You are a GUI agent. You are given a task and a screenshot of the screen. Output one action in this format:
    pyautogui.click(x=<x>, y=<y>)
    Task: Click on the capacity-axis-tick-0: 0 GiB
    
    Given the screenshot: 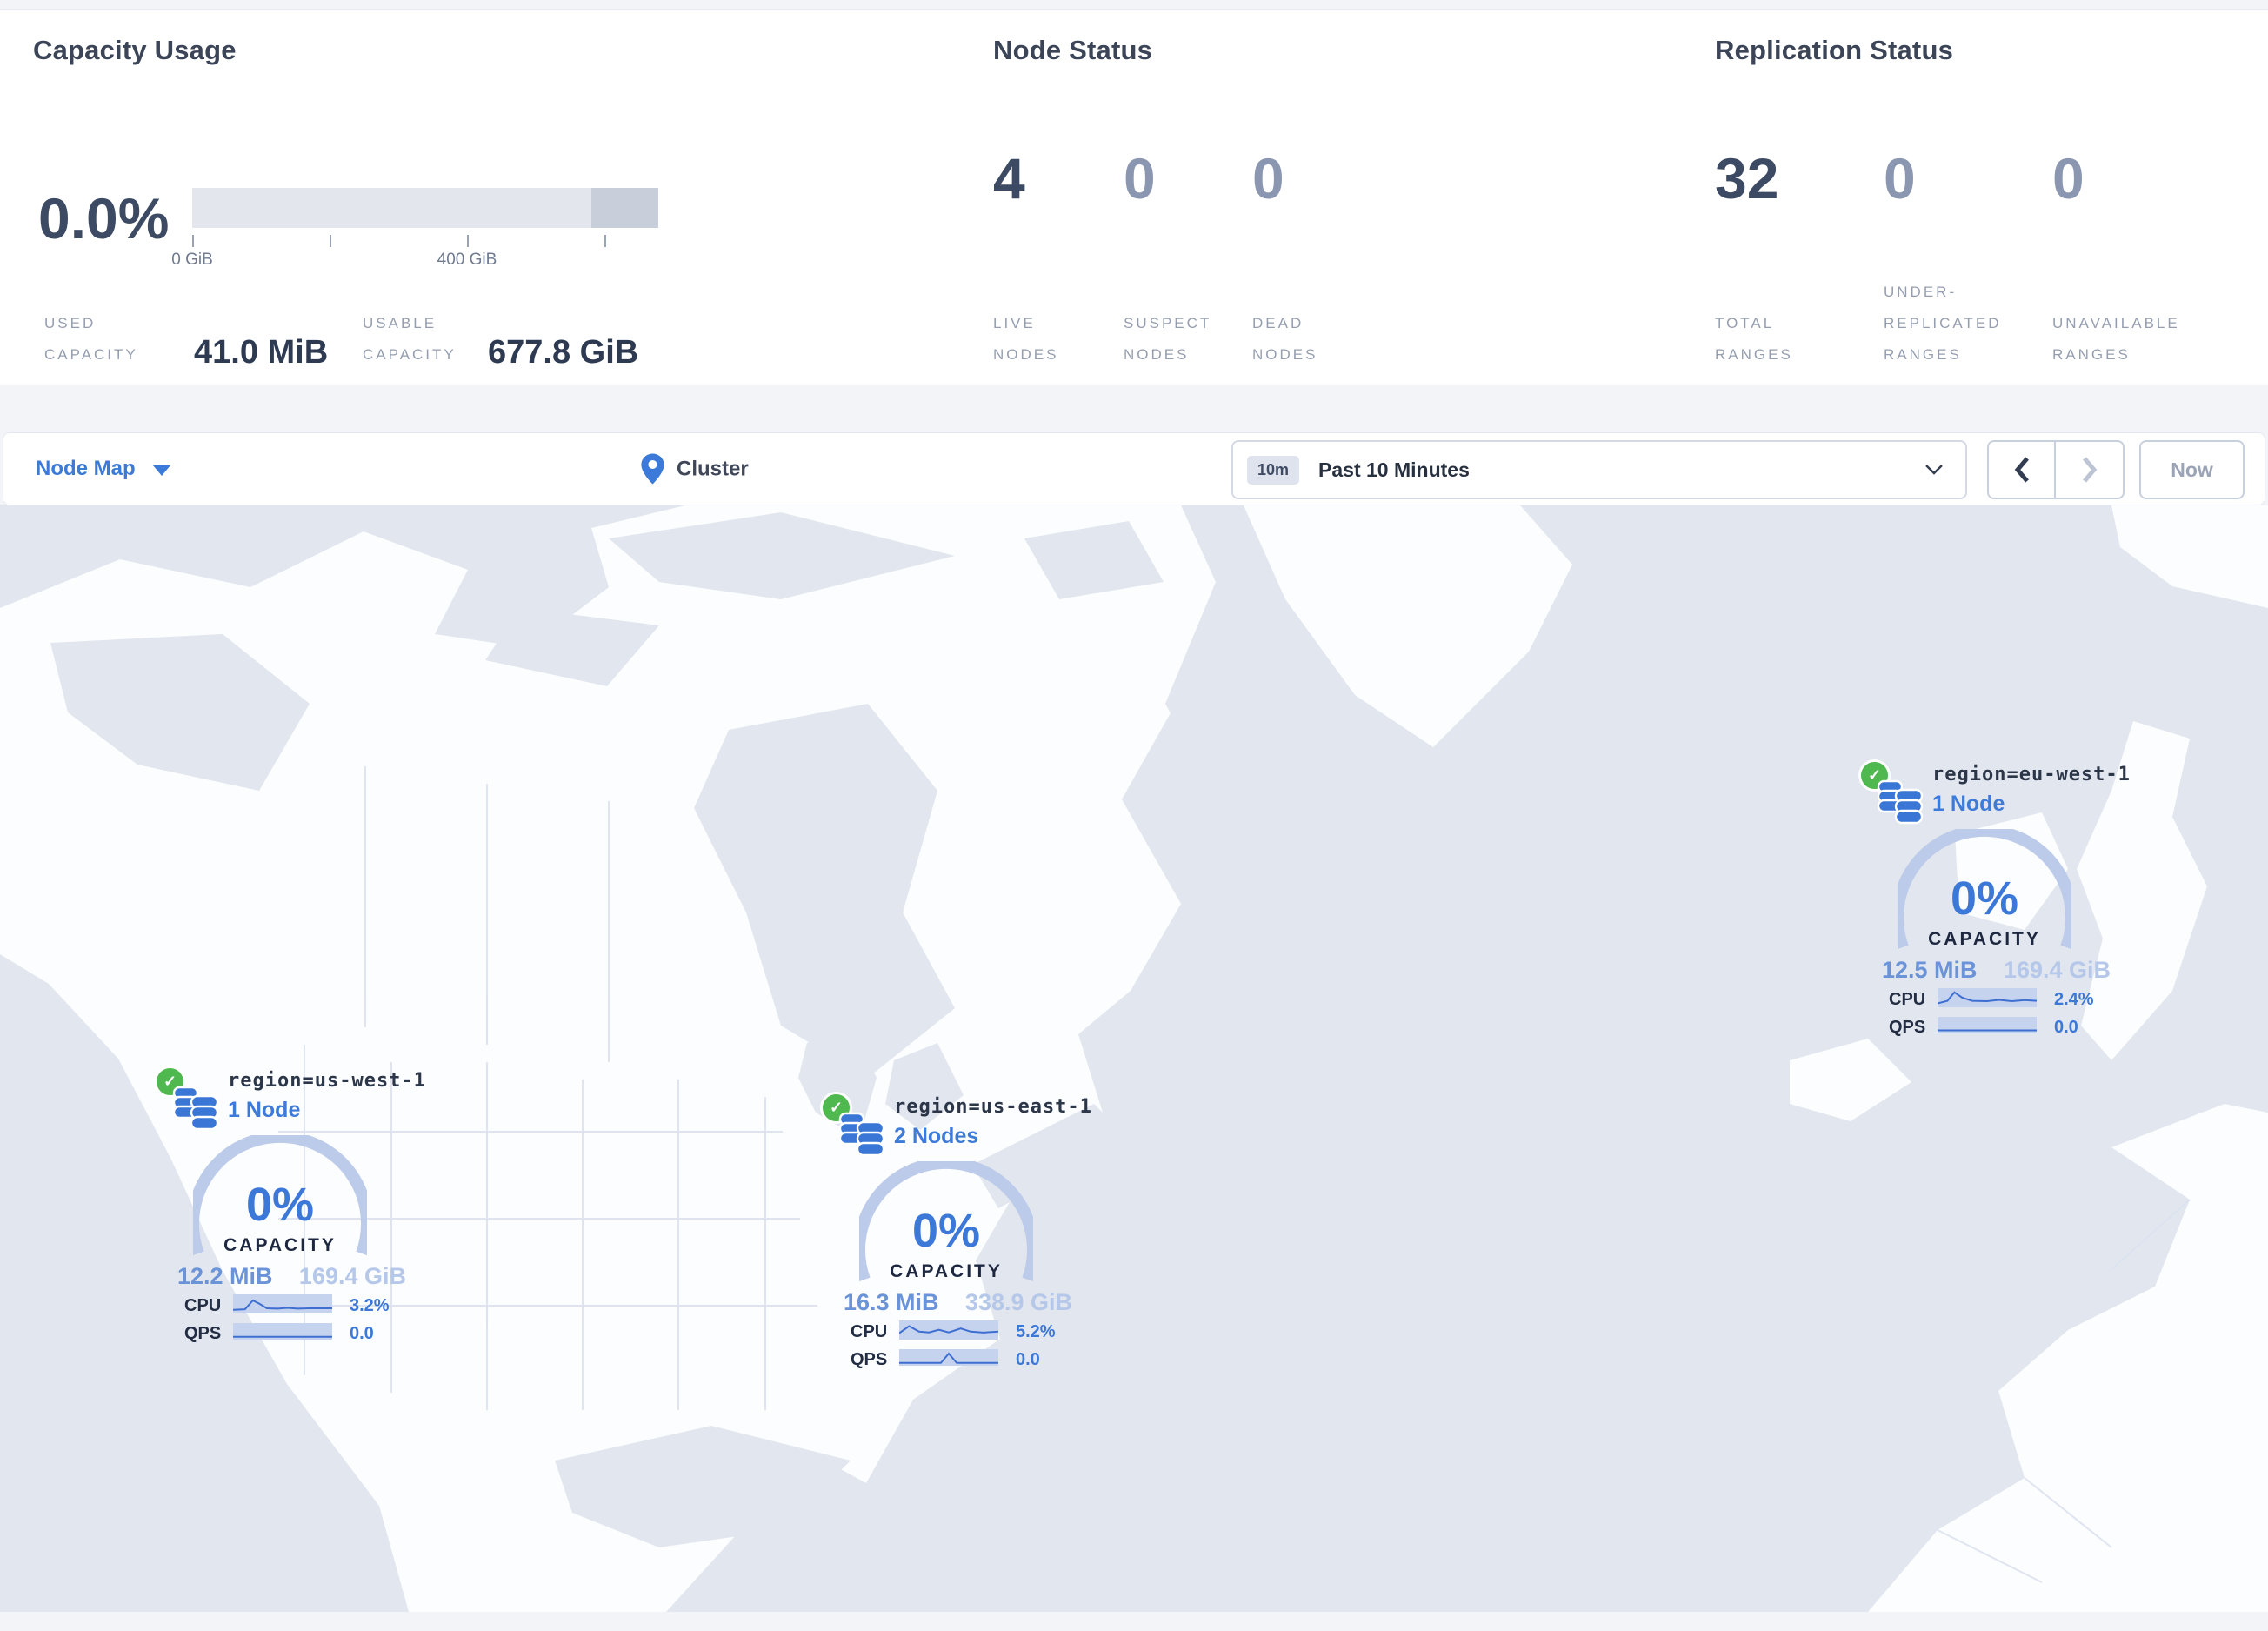 What is the action you would take?
    pyautogui.click(x=192, y=260)
    